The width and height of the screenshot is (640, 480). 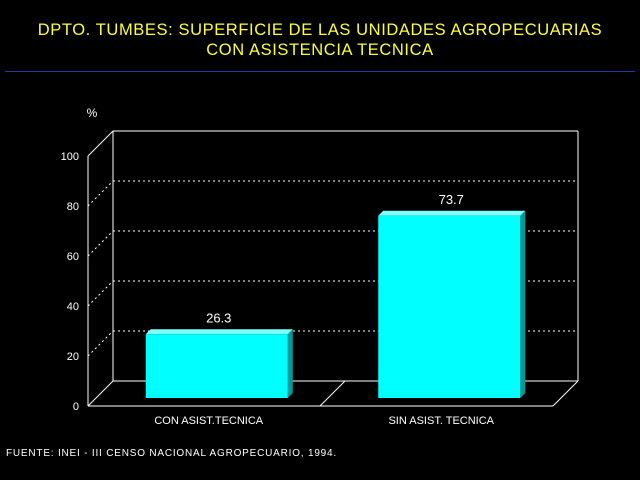 What do you see at coordinates (208, 421) in the screenshot?
I see `category-label-1: CON ASIST.TECNICA` at bounding box center [208, 421].